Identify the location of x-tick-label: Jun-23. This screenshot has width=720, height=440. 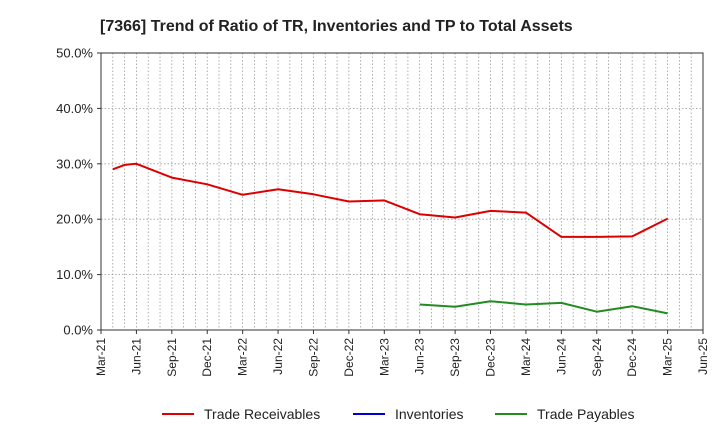
(420, 356).